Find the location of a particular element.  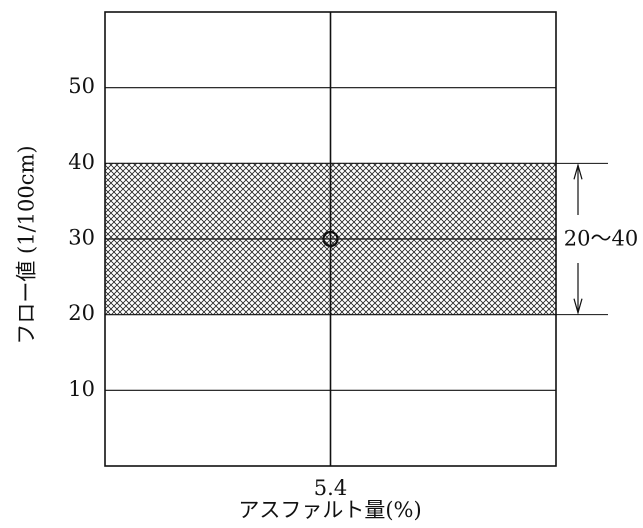

range-arrowhead-top is located at coordinates (578, 171).